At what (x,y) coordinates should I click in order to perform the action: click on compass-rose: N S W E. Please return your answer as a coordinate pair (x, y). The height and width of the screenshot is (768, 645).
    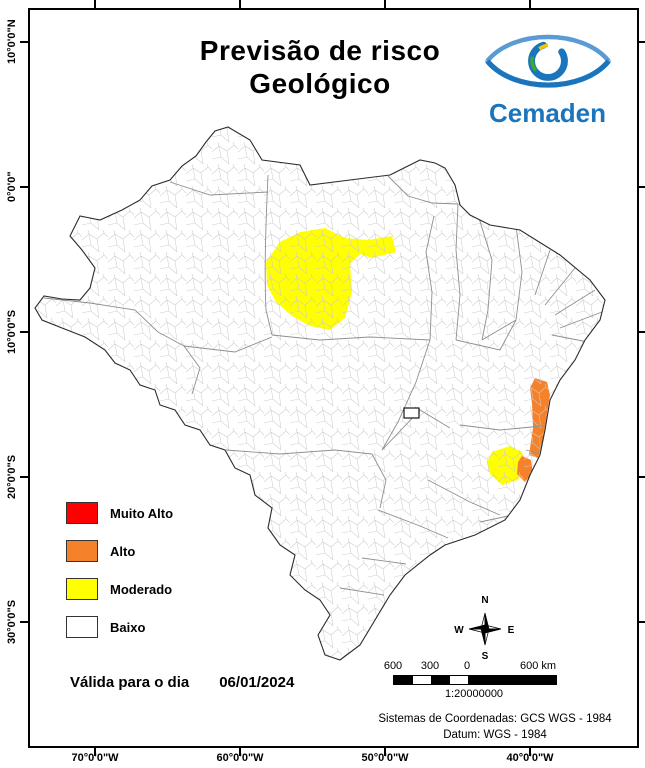
    Looking at the image, I should click on (484, 628).